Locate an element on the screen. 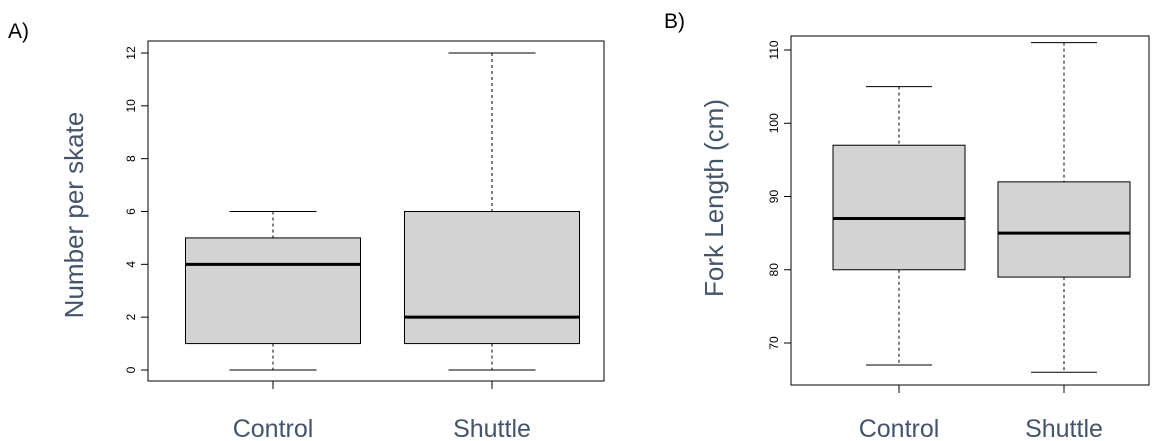  y-tick-label: 4 is located at coordinates (131, 264).